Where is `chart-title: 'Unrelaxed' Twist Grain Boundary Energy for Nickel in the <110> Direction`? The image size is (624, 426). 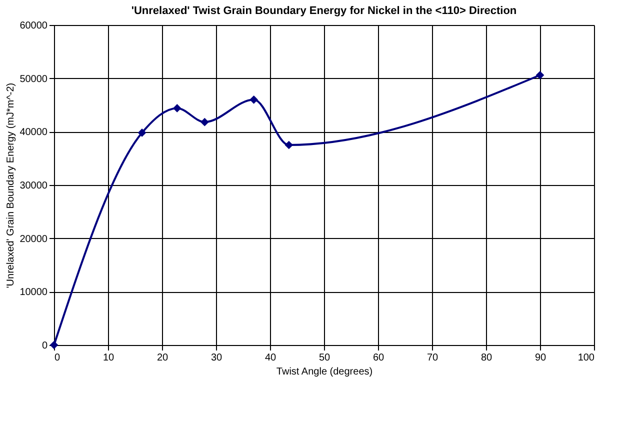 chart-title: 'Unrelaxed' Twist Grain Boundary Energy for Nickel in the <110> Direction is located at coordinates (324, 11).